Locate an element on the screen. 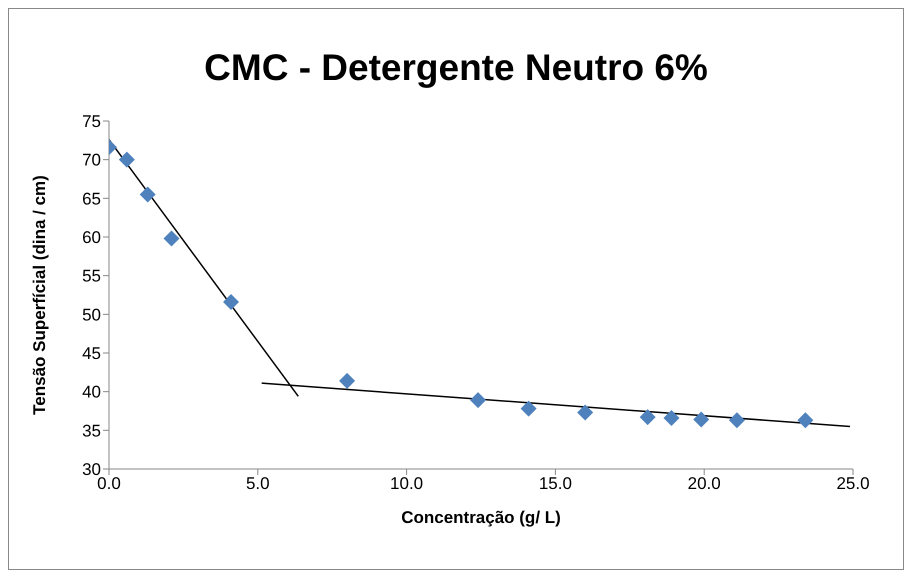 Image resolution: width=912 pixels, height=578 pixels. y-tick-label: 65 is located at coordinates (91, 198).